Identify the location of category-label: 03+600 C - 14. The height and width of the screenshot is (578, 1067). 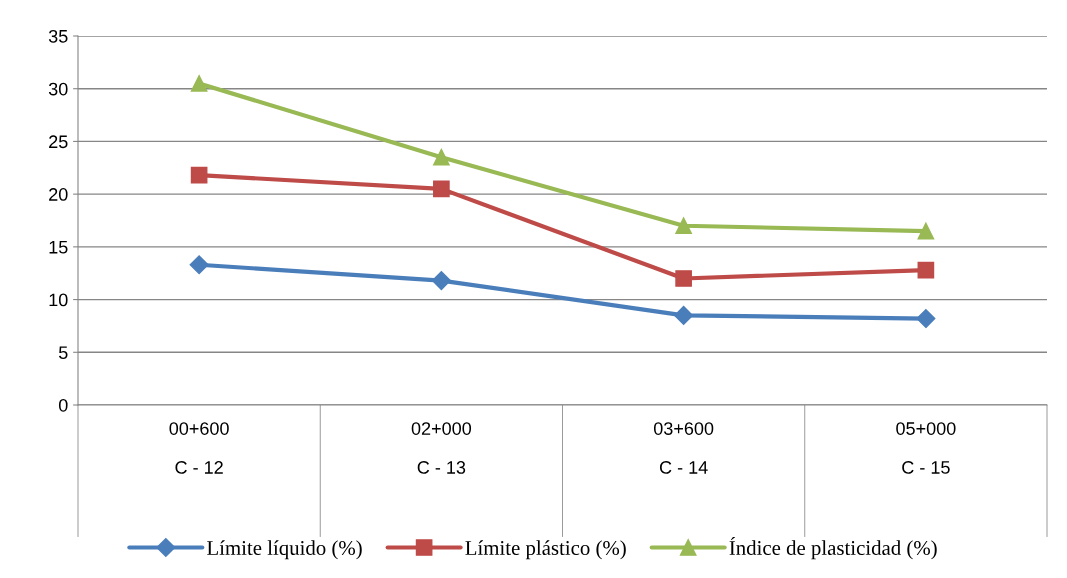
(683, 448).